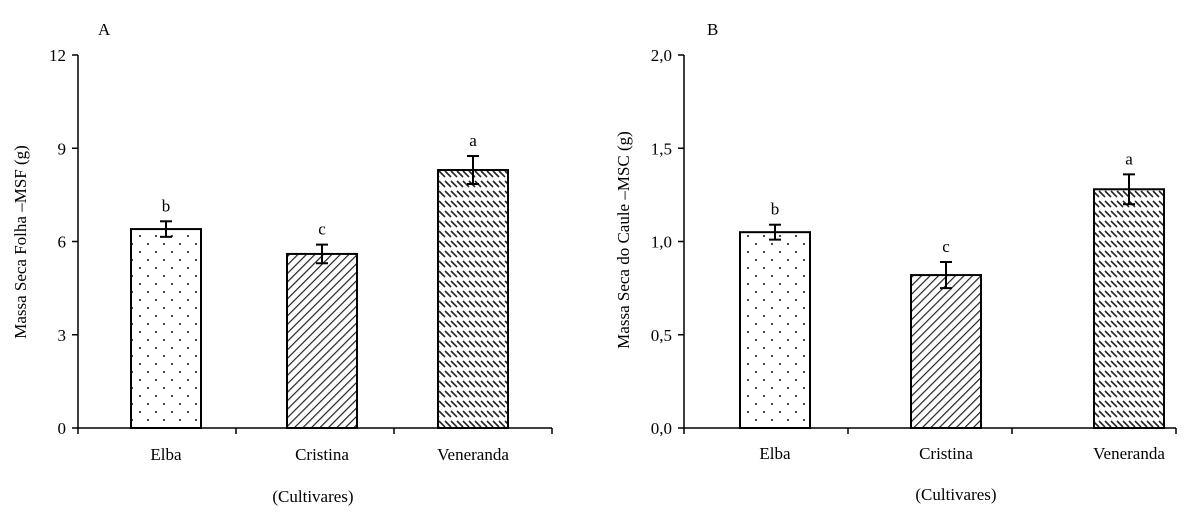  Describe the element at coordinates (946, 351) in the screenshot. I see `panel-b-bar-cristina` at that location.